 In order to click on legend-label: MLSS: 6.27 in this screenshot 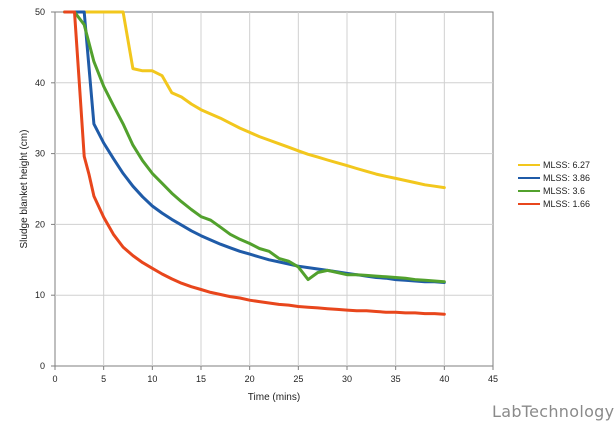, I will do `click(566, 165)`.